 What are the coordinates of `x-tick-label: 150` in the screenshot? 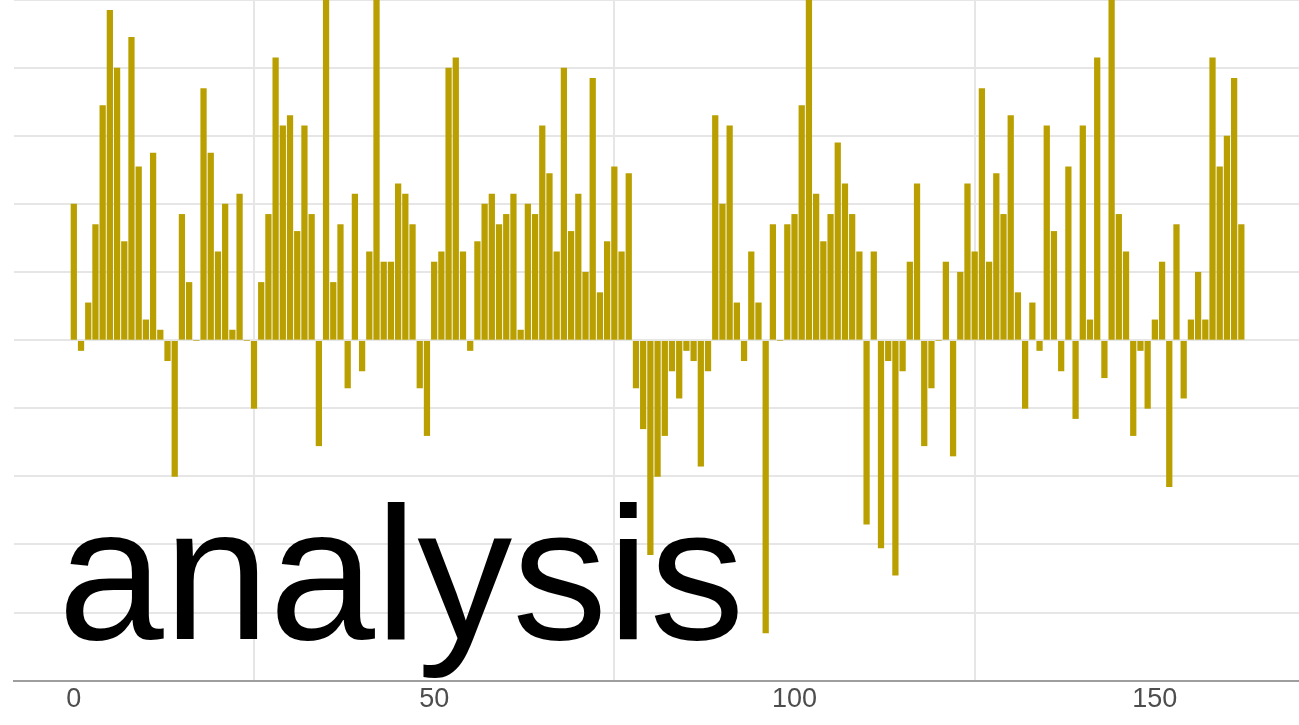 It's located at (1155, 698).